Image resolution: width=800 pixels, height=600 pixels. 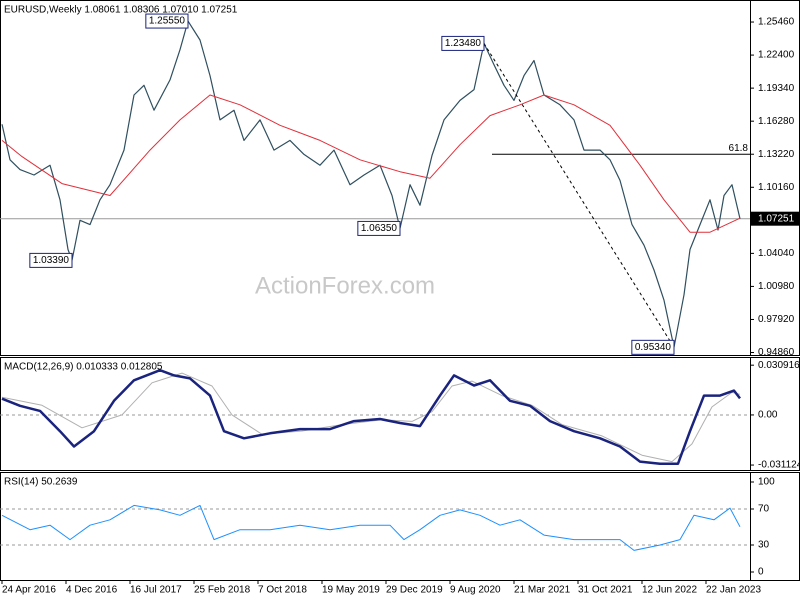 What do you see at coordinates (776, 154) in the screenshot?
I see `y-tick-label: 1.13220` at bounding box center [776, 154].